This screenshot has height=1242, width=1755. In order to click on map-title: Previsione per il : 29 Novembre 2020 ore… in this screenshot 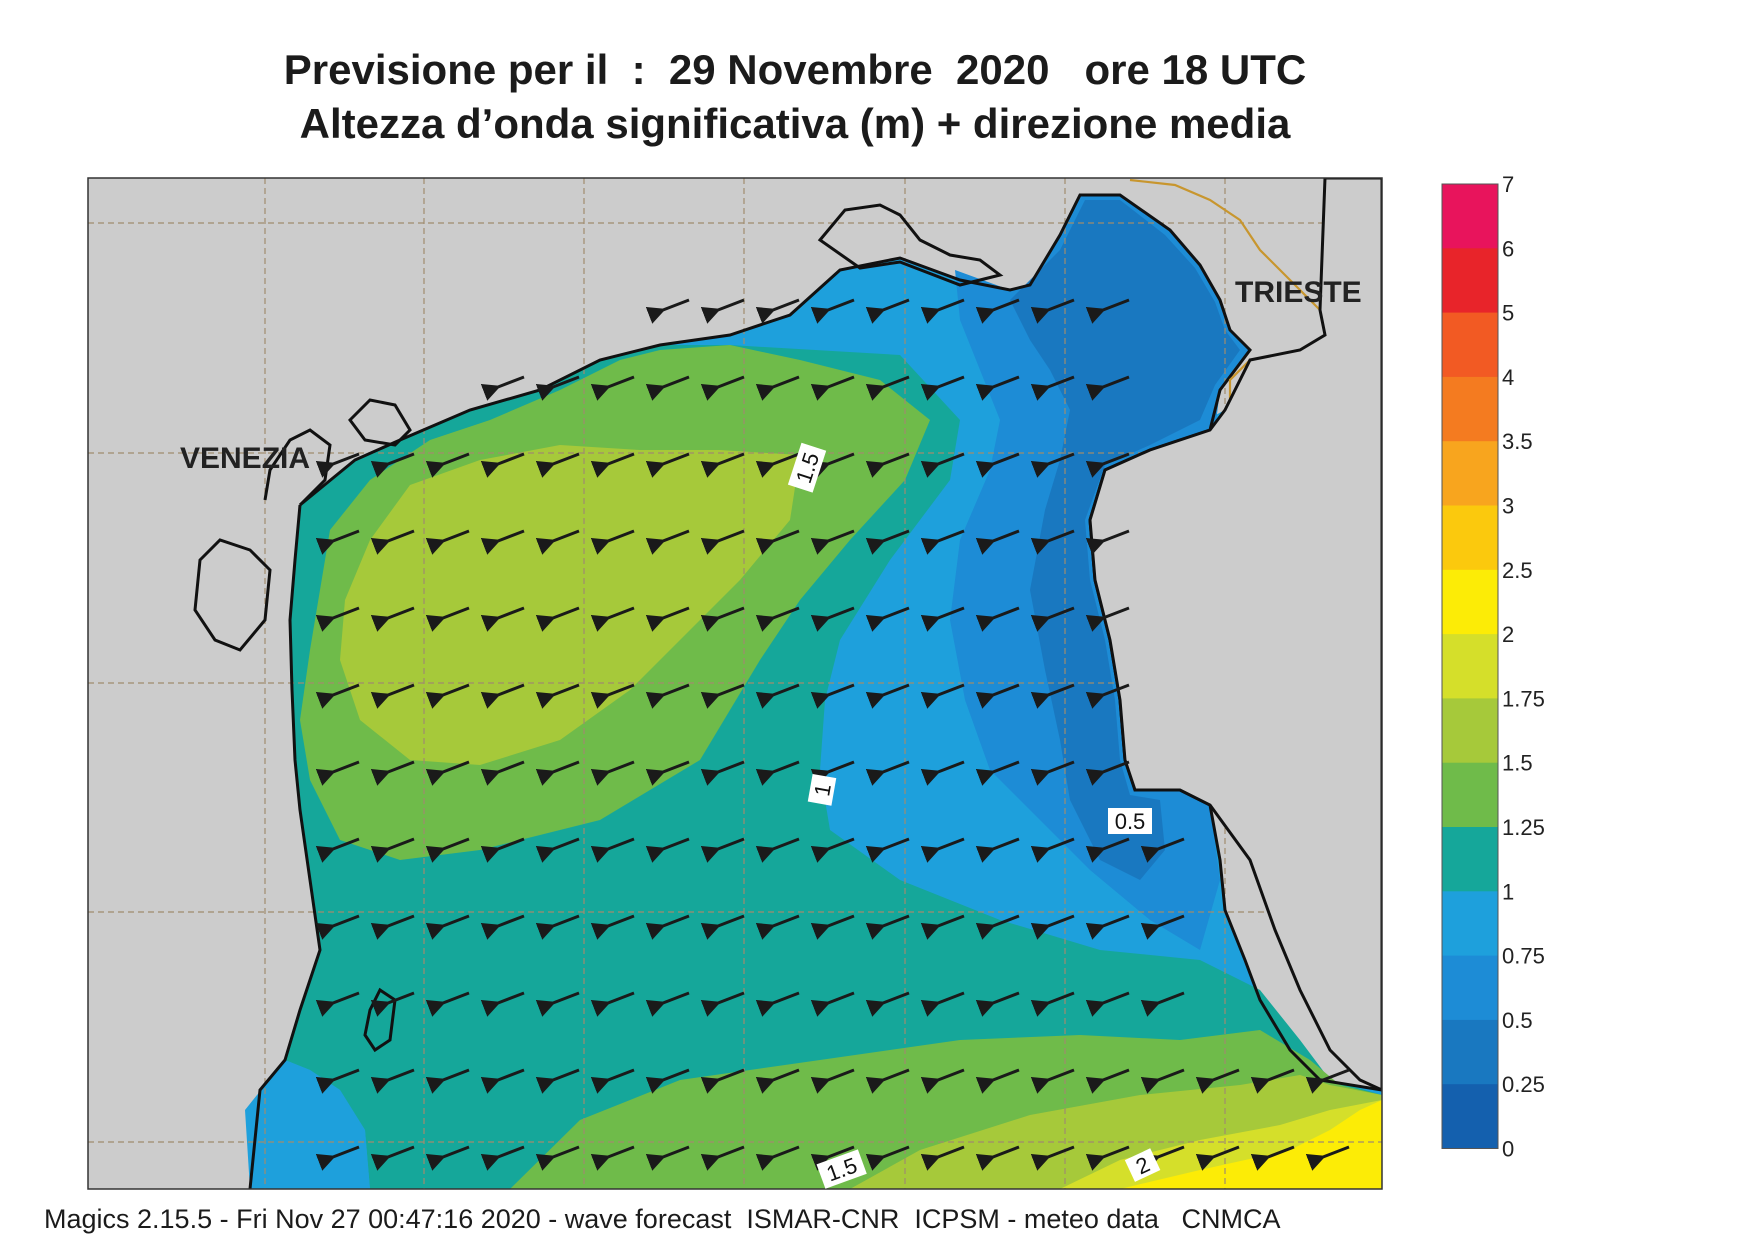, I will do `click(795, 69)`.